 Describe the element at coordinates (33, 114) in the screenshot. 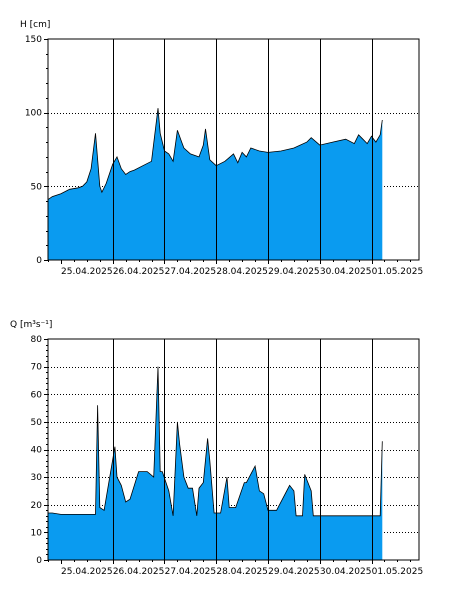

I see `y-tick-label: 100` at that location.